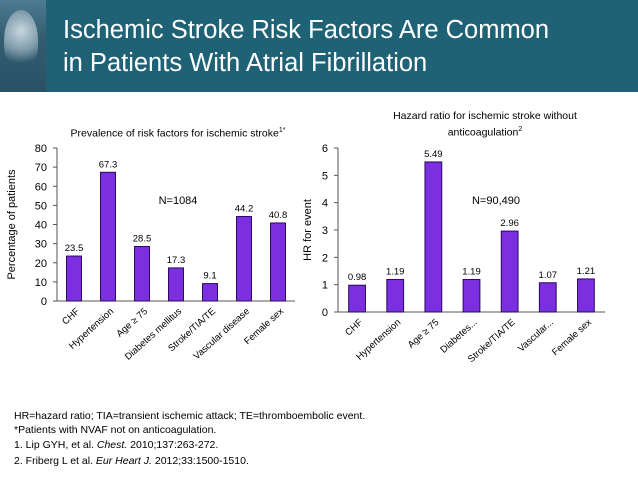 The width and height of the screenshot is (638, 479). What do you see at coordinates (173, 445) in the screenshot?
I see `reference-1-details: 2010;137:263-272.` at bounding box center [173, 445].